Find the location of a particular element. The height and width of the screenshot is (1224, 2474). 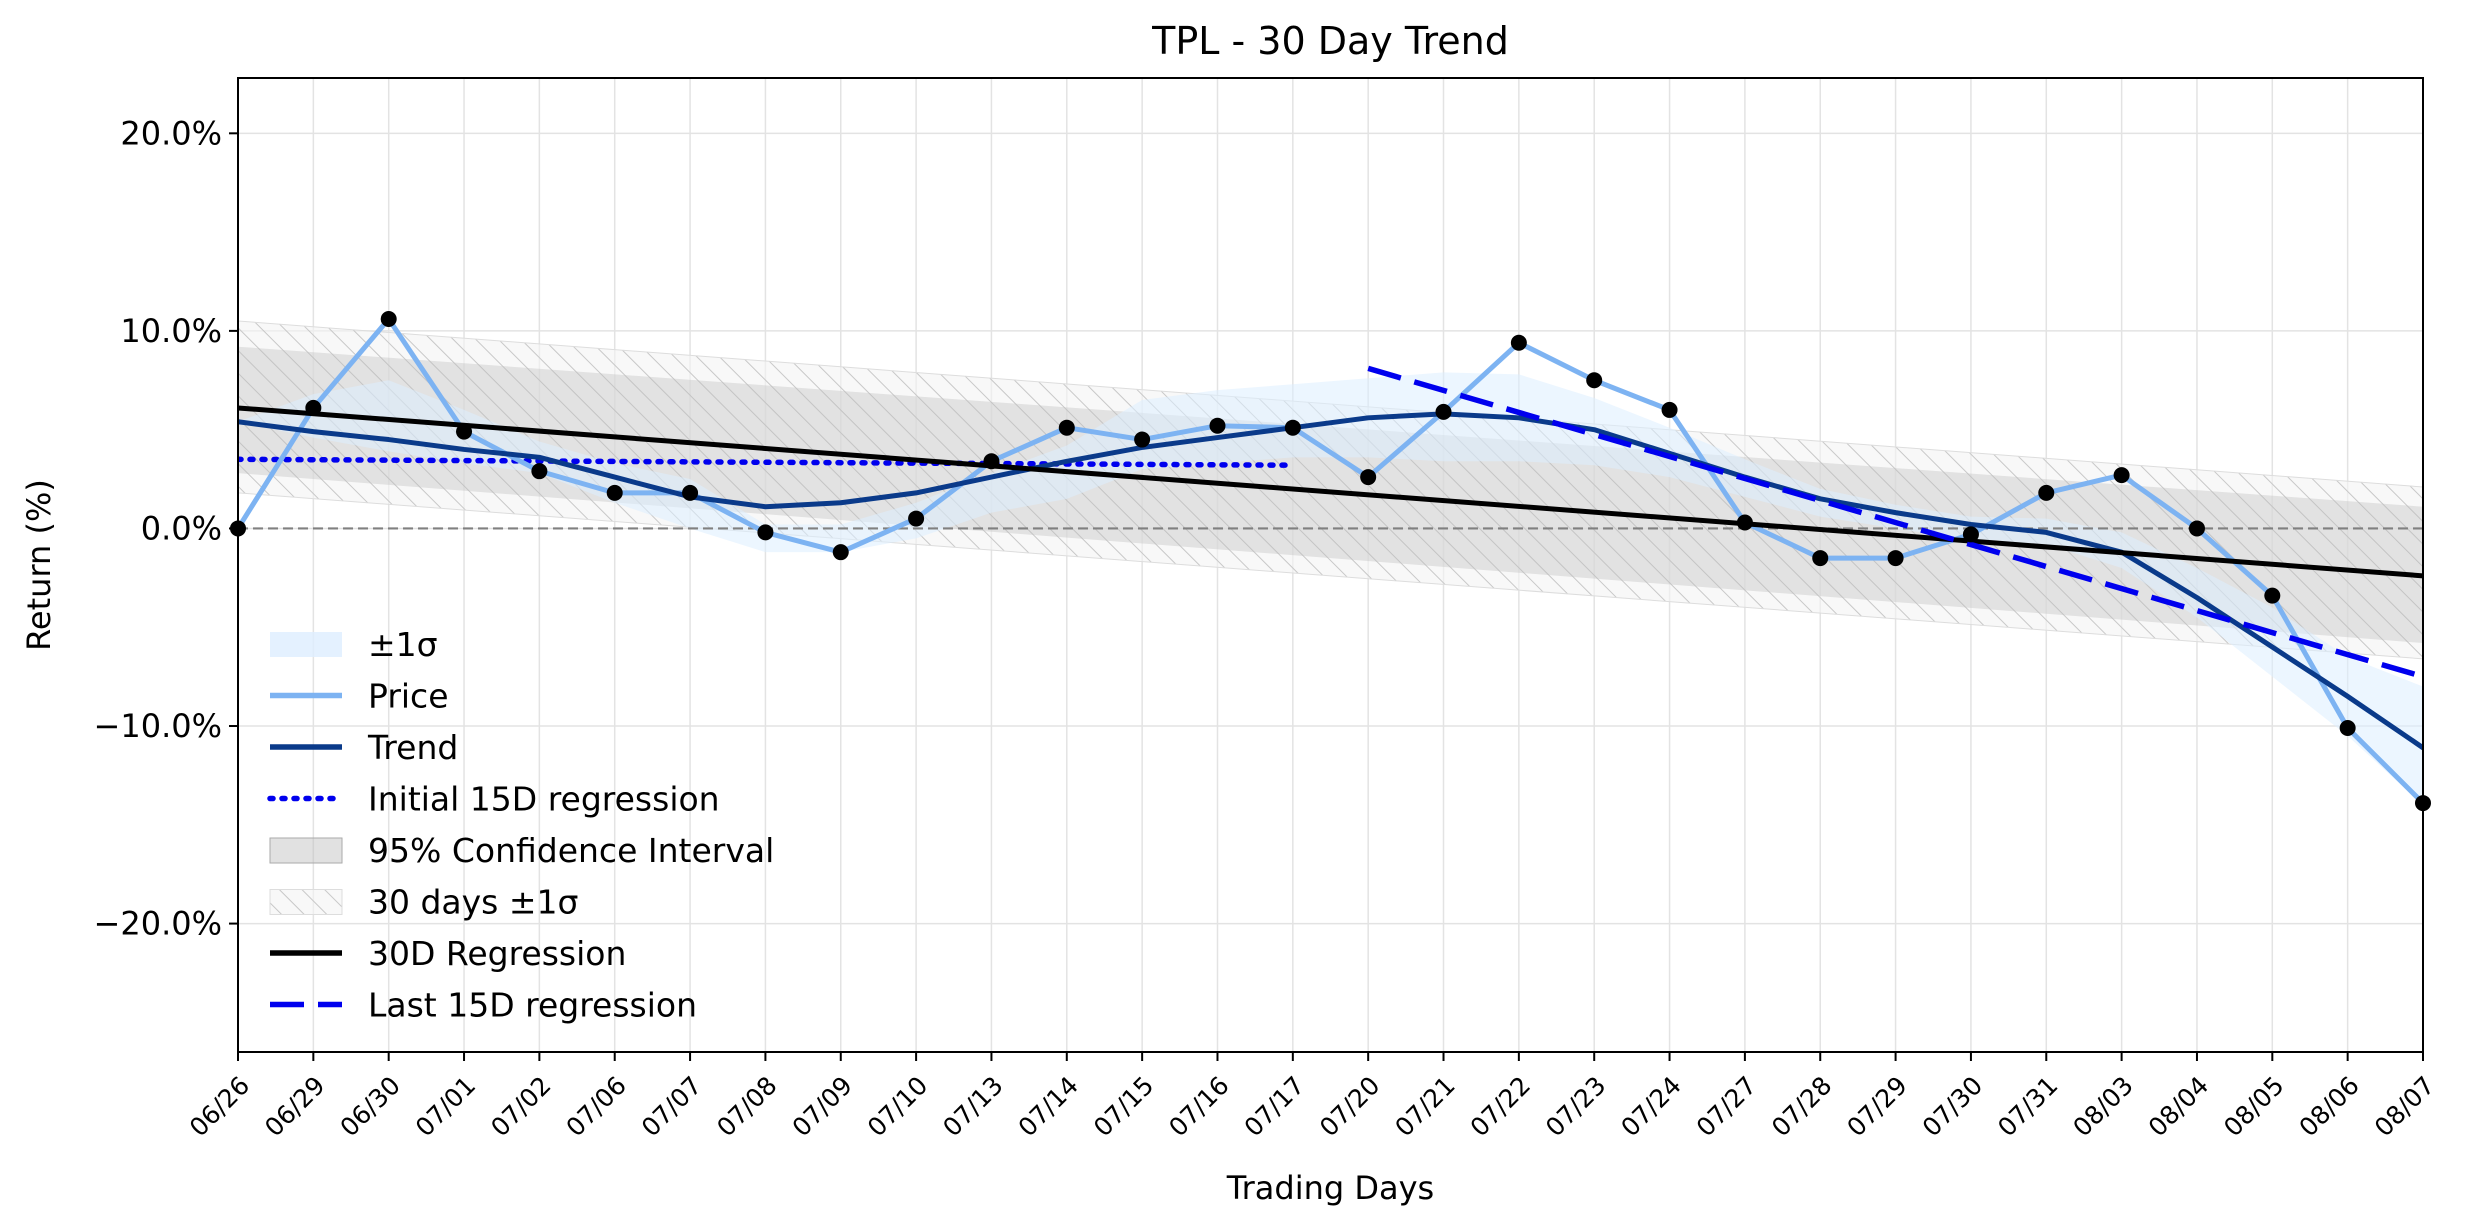

legend-item: Last 15D regression is located at coordinates (483, 1005).